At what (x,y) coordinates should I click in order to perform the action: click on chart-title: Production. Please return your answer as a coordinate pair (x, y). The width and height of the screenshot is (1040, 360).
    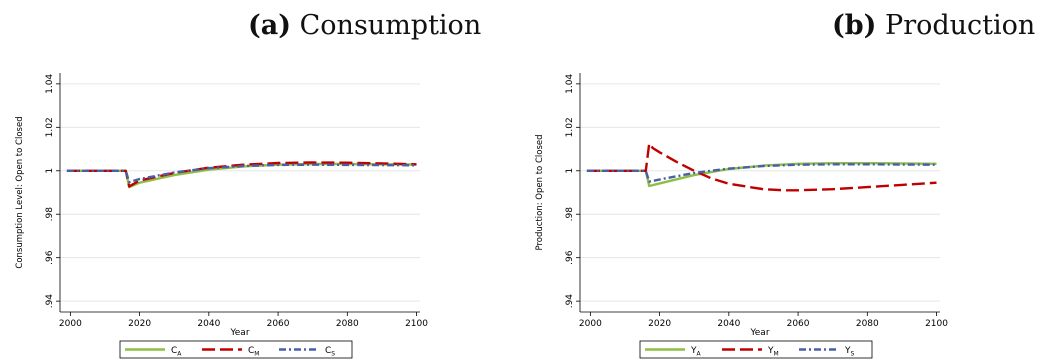
    Looking at the image, I should click on (960, 25).